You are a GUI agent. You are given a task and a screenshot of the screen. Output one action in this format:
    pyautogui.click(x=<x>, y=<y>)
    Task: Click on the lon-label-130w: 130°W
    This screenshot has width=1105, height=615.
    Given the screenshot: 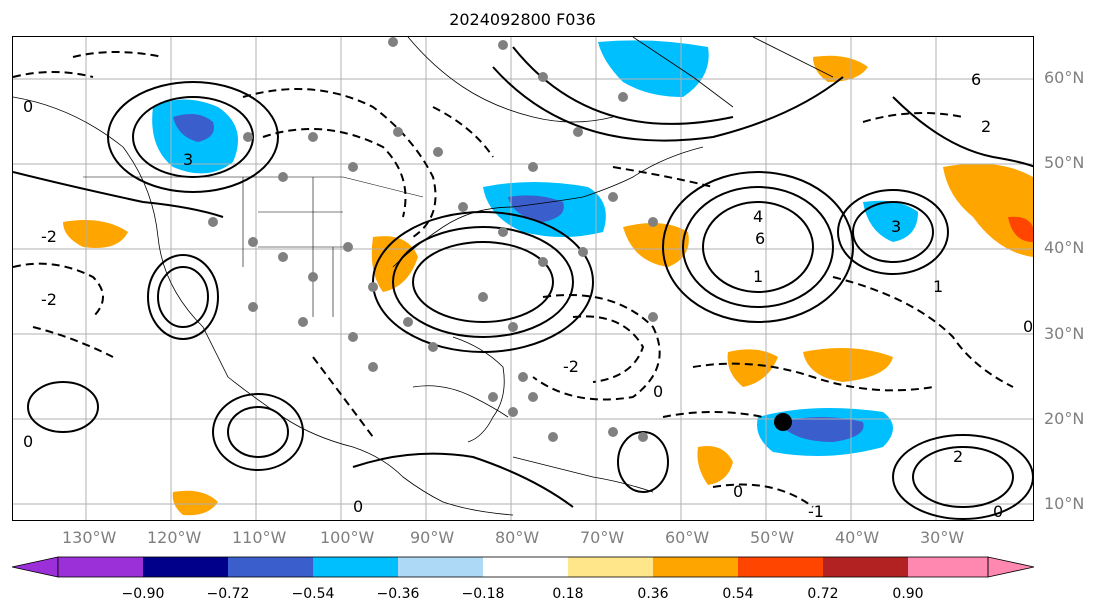 What is the action you would take?
    pyautogui.click(x=89, y=537)
    